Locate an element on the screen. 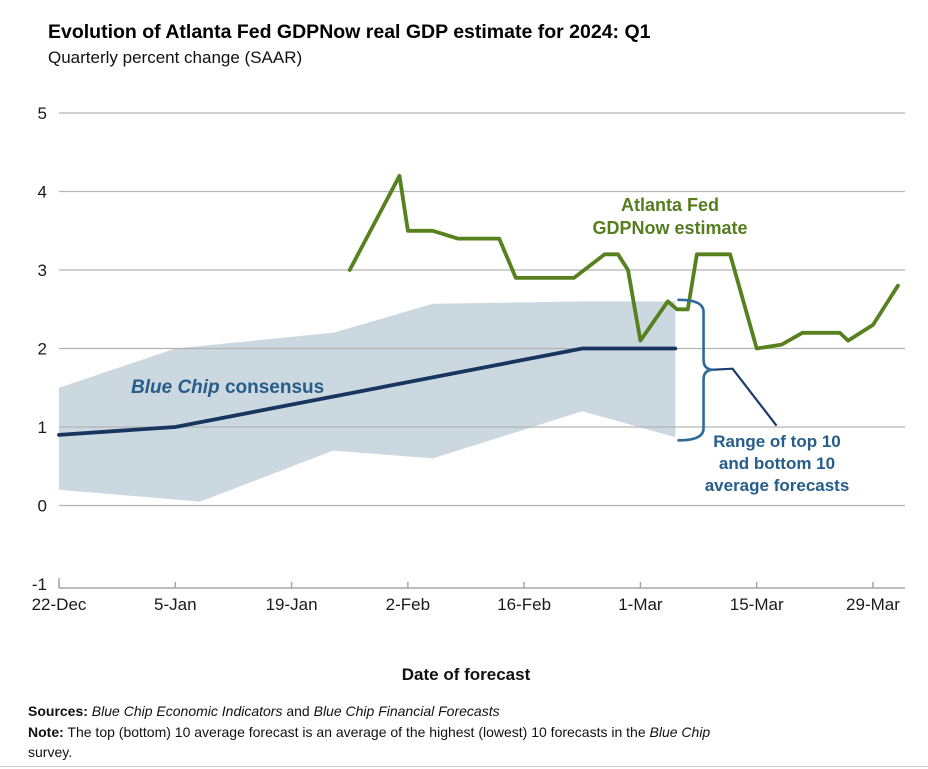 The height and width of the screenshot is (769, 928). gdpnow-series-label-line1: Atlanta Fed is located at coordinates (669, 205).